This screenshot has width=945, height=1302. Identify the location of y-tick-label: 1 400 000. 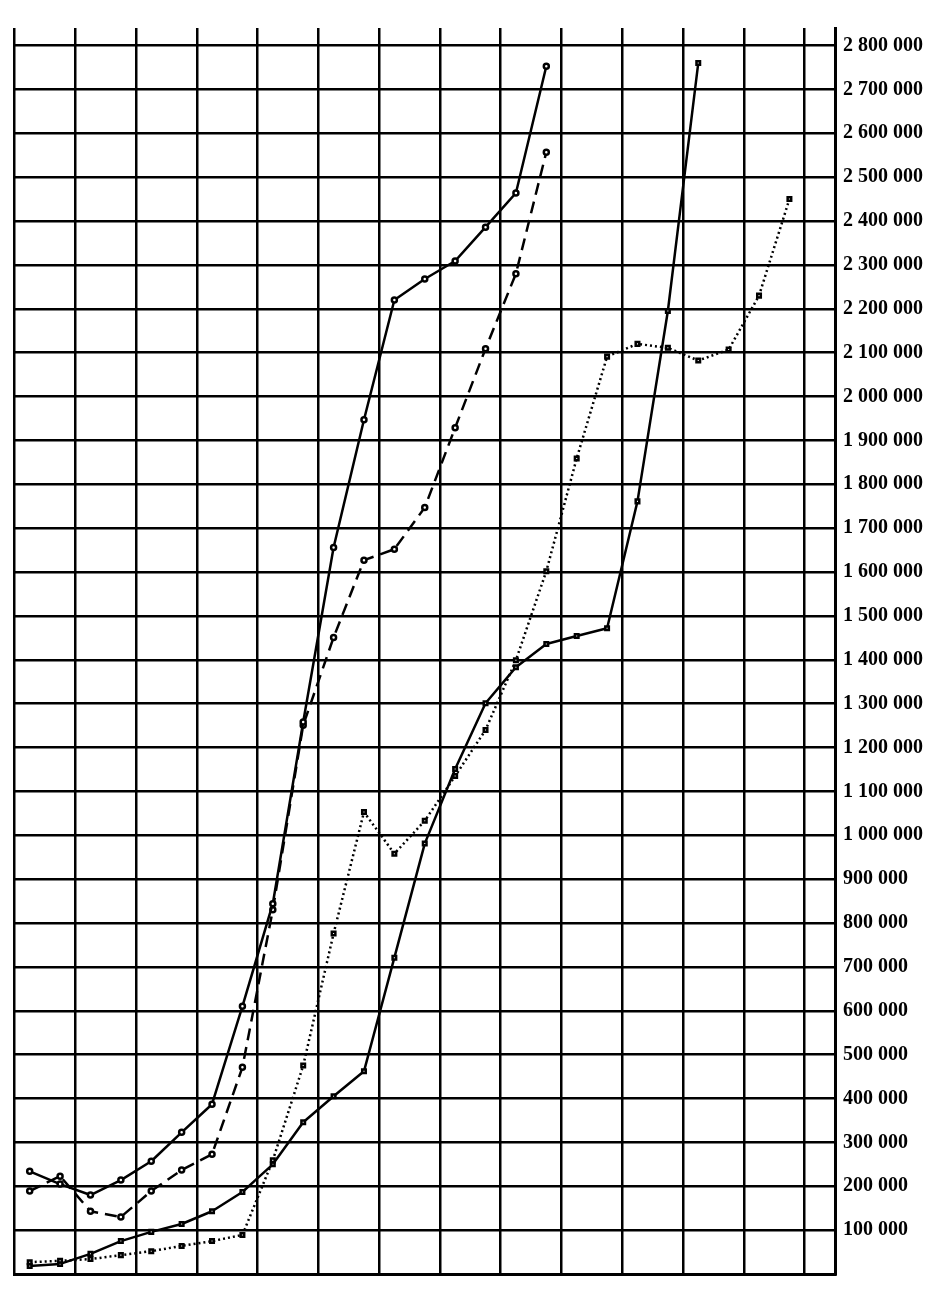
(883, 657).